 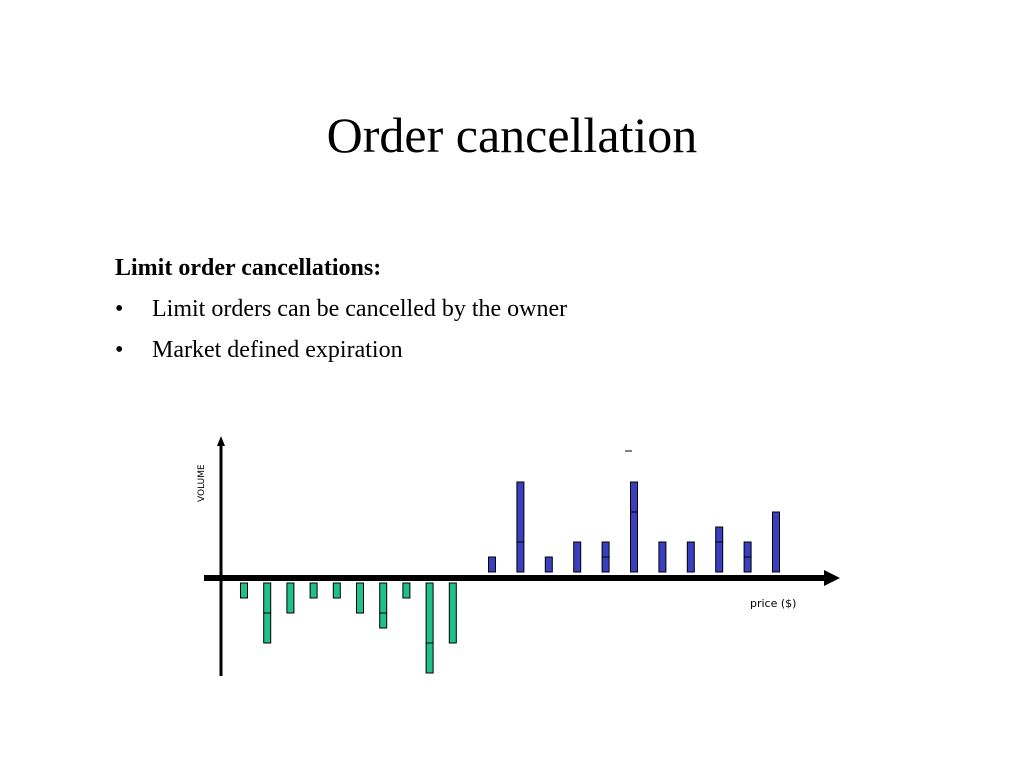 I want to click on bullet-item: • Market defined expiration, so click(x=515, y=350).